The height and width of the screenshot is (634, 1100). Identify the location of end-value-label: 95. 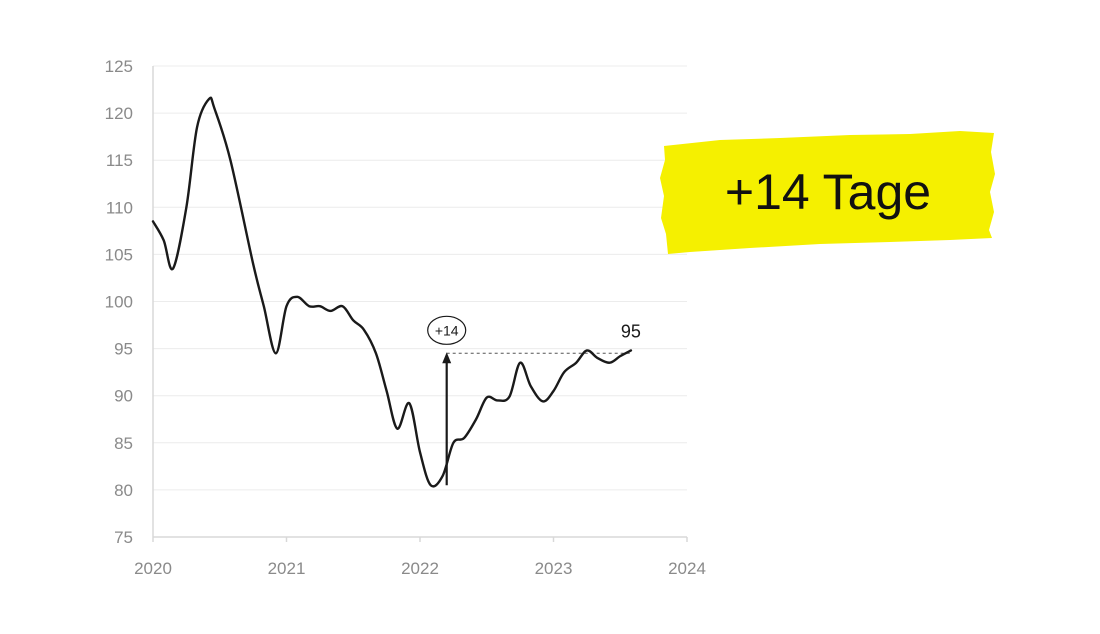
(631, 331).